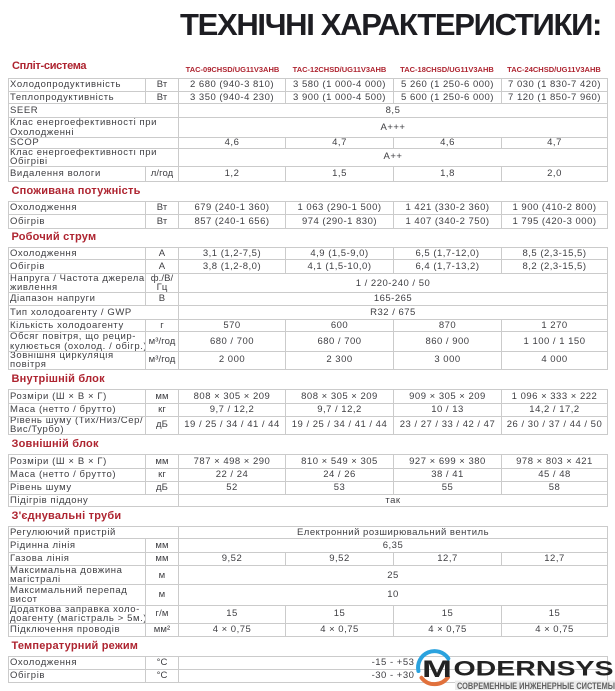  What do you see at coordinates (437, 669) in the screenshot?
I see `svg-text: M` at bounding box center [437, 669].